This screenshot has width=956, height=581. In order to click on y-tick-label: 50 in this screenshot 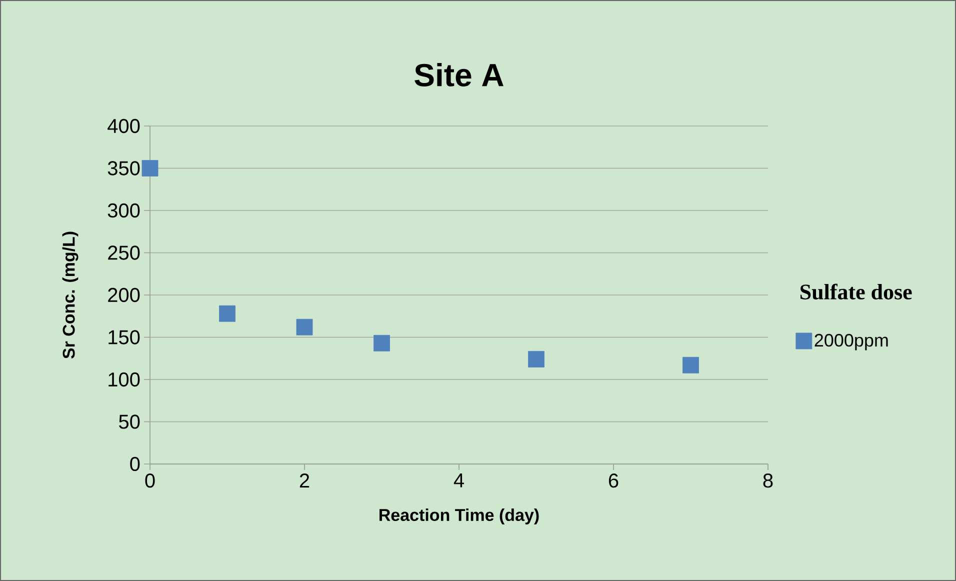, I will do `click(129, 421)`.